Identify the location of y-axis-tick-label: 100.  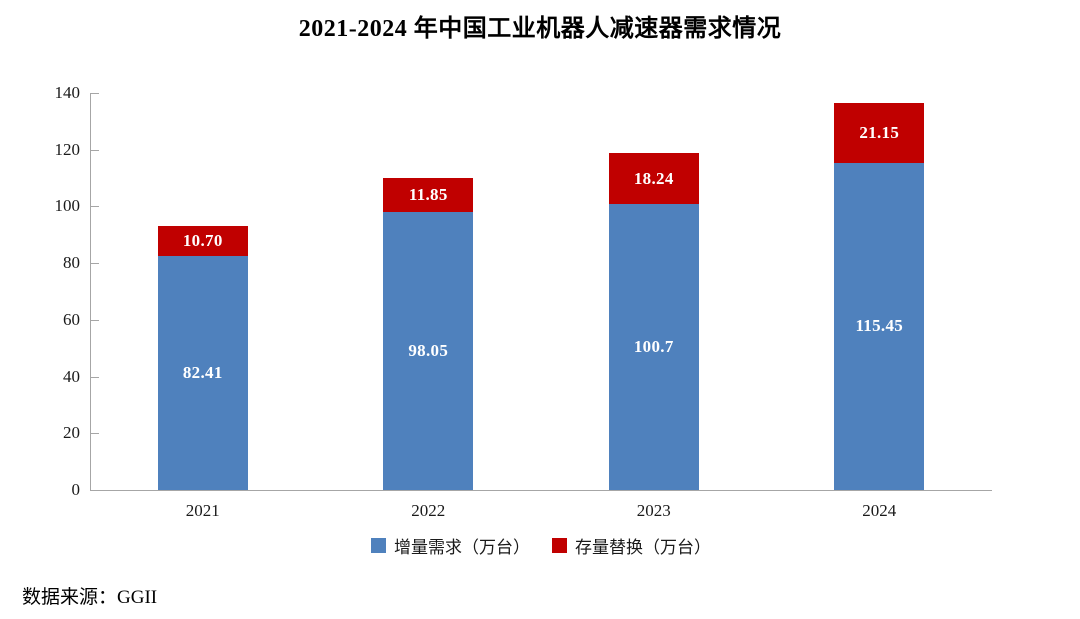
(67, 206).